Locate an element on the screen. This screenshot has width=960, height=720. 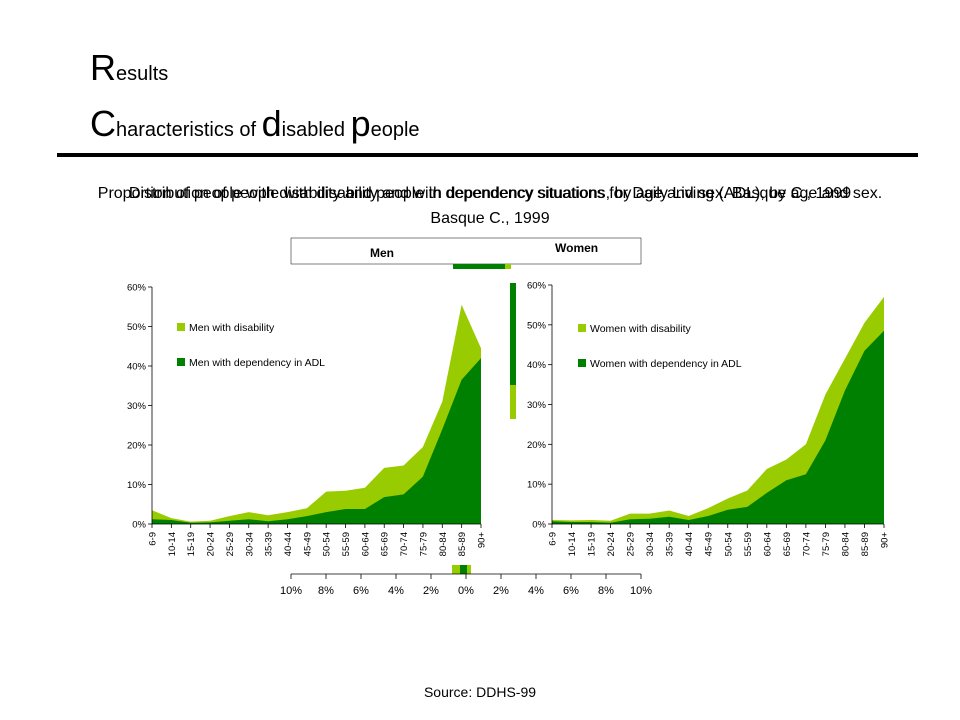
women-area-disability is located at coordinates (718, 410).